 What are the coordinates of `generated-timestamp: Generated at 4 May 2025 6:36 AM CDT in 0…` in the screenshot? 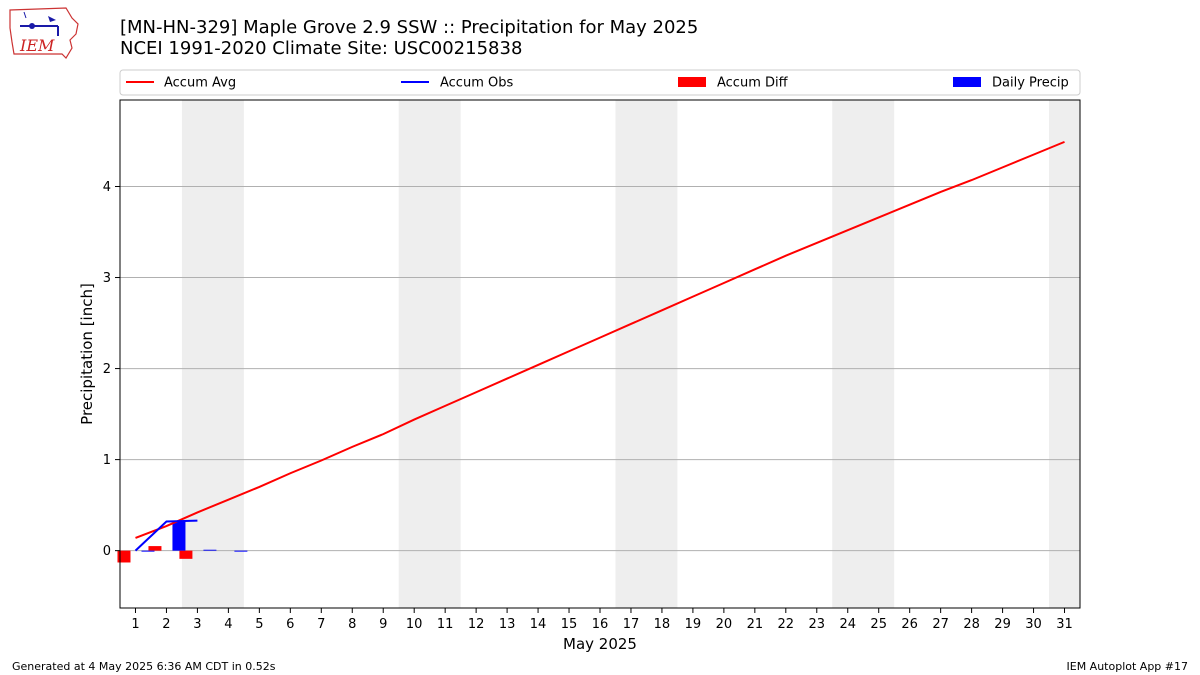 It's located at (144, 666).